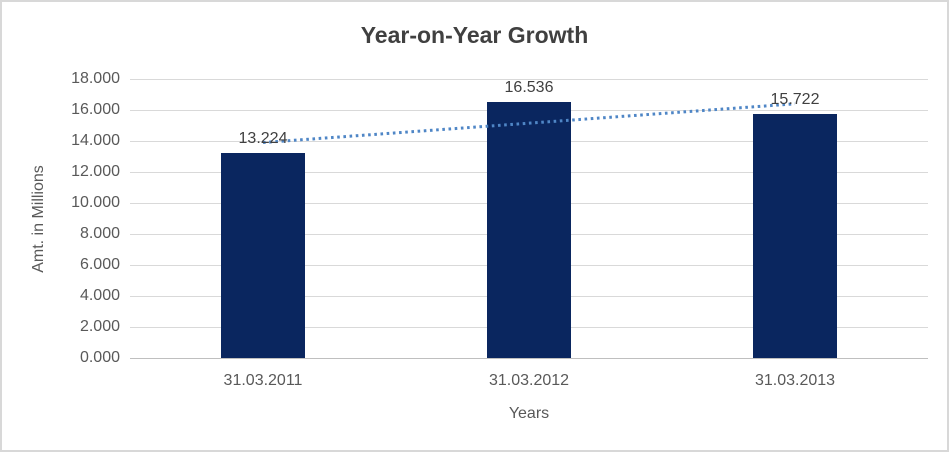  What do you see at coordinates (95, 109) in the screenshot?
I see `y-tick-label: 16.000` at bounding box center [95, 109].